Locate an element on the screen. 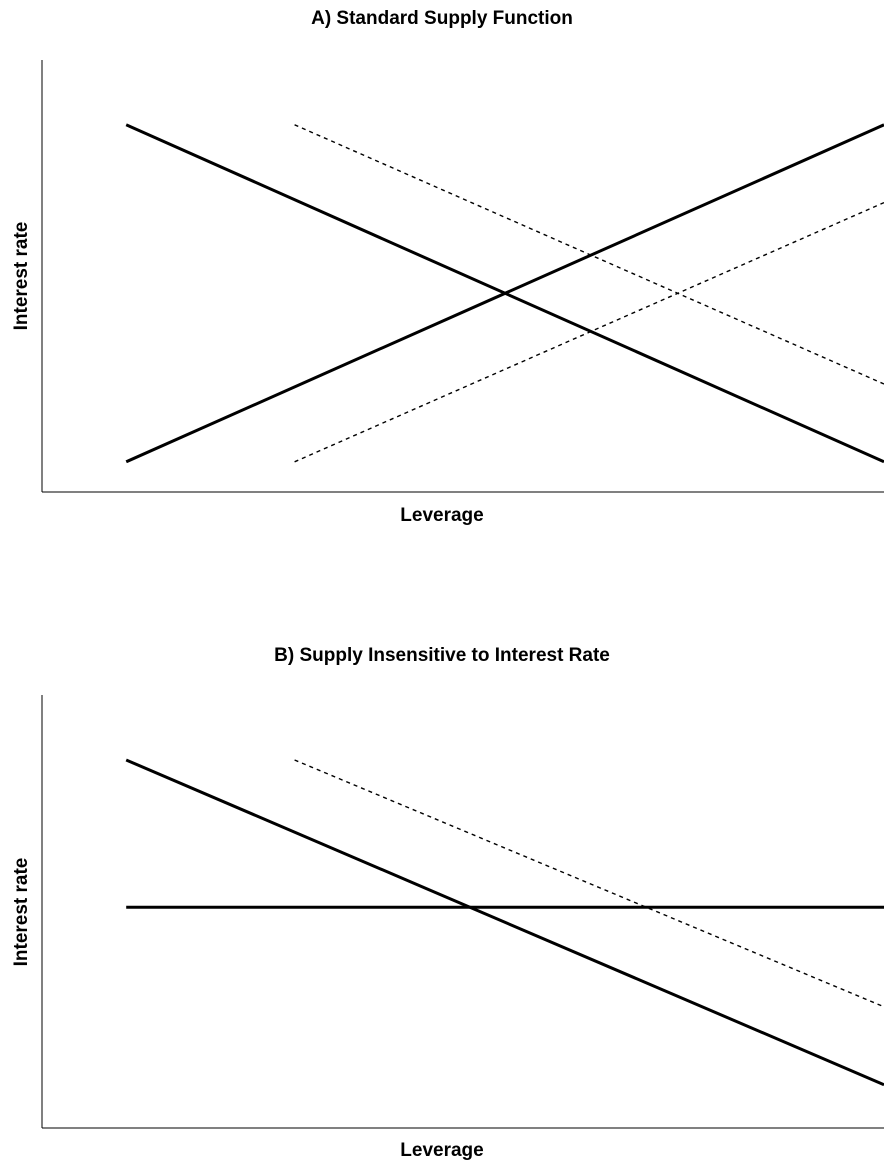 The height and width of the screenshot is (1165, 884). chart-a-series-d-prime-line is located at coordinates (589, 254).